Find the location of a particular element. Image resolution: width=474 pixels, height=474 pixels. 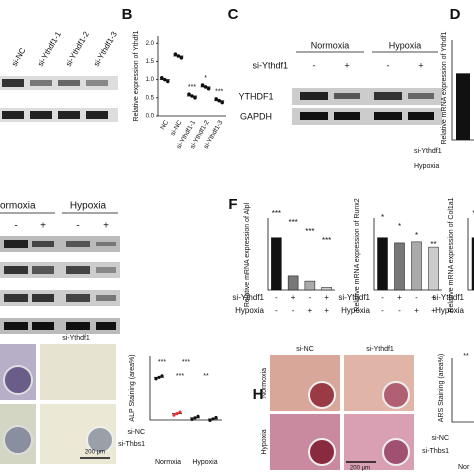

y-tick-label: 1.0 is located at coordinates (150, 80).